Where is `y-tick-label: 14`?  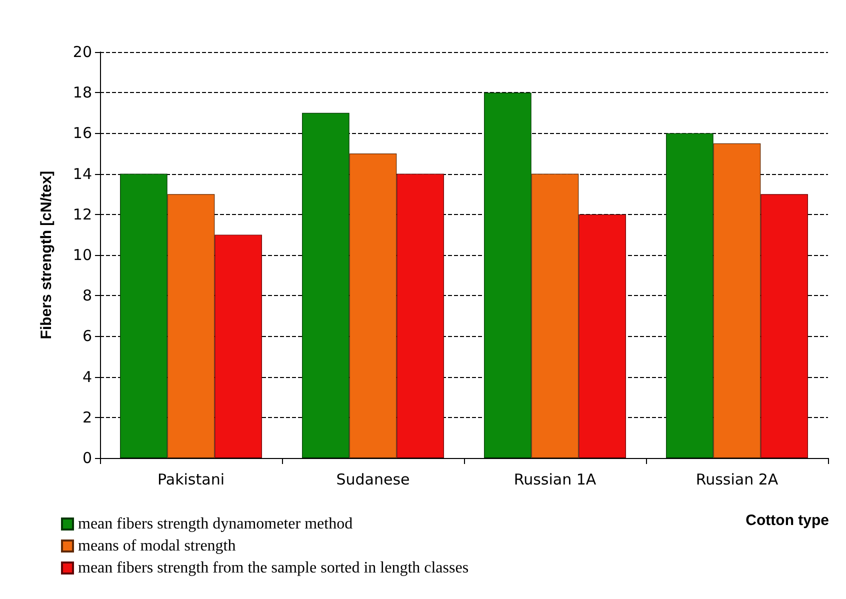
y-tick-label: 14 is located at coordinates (82, 173).